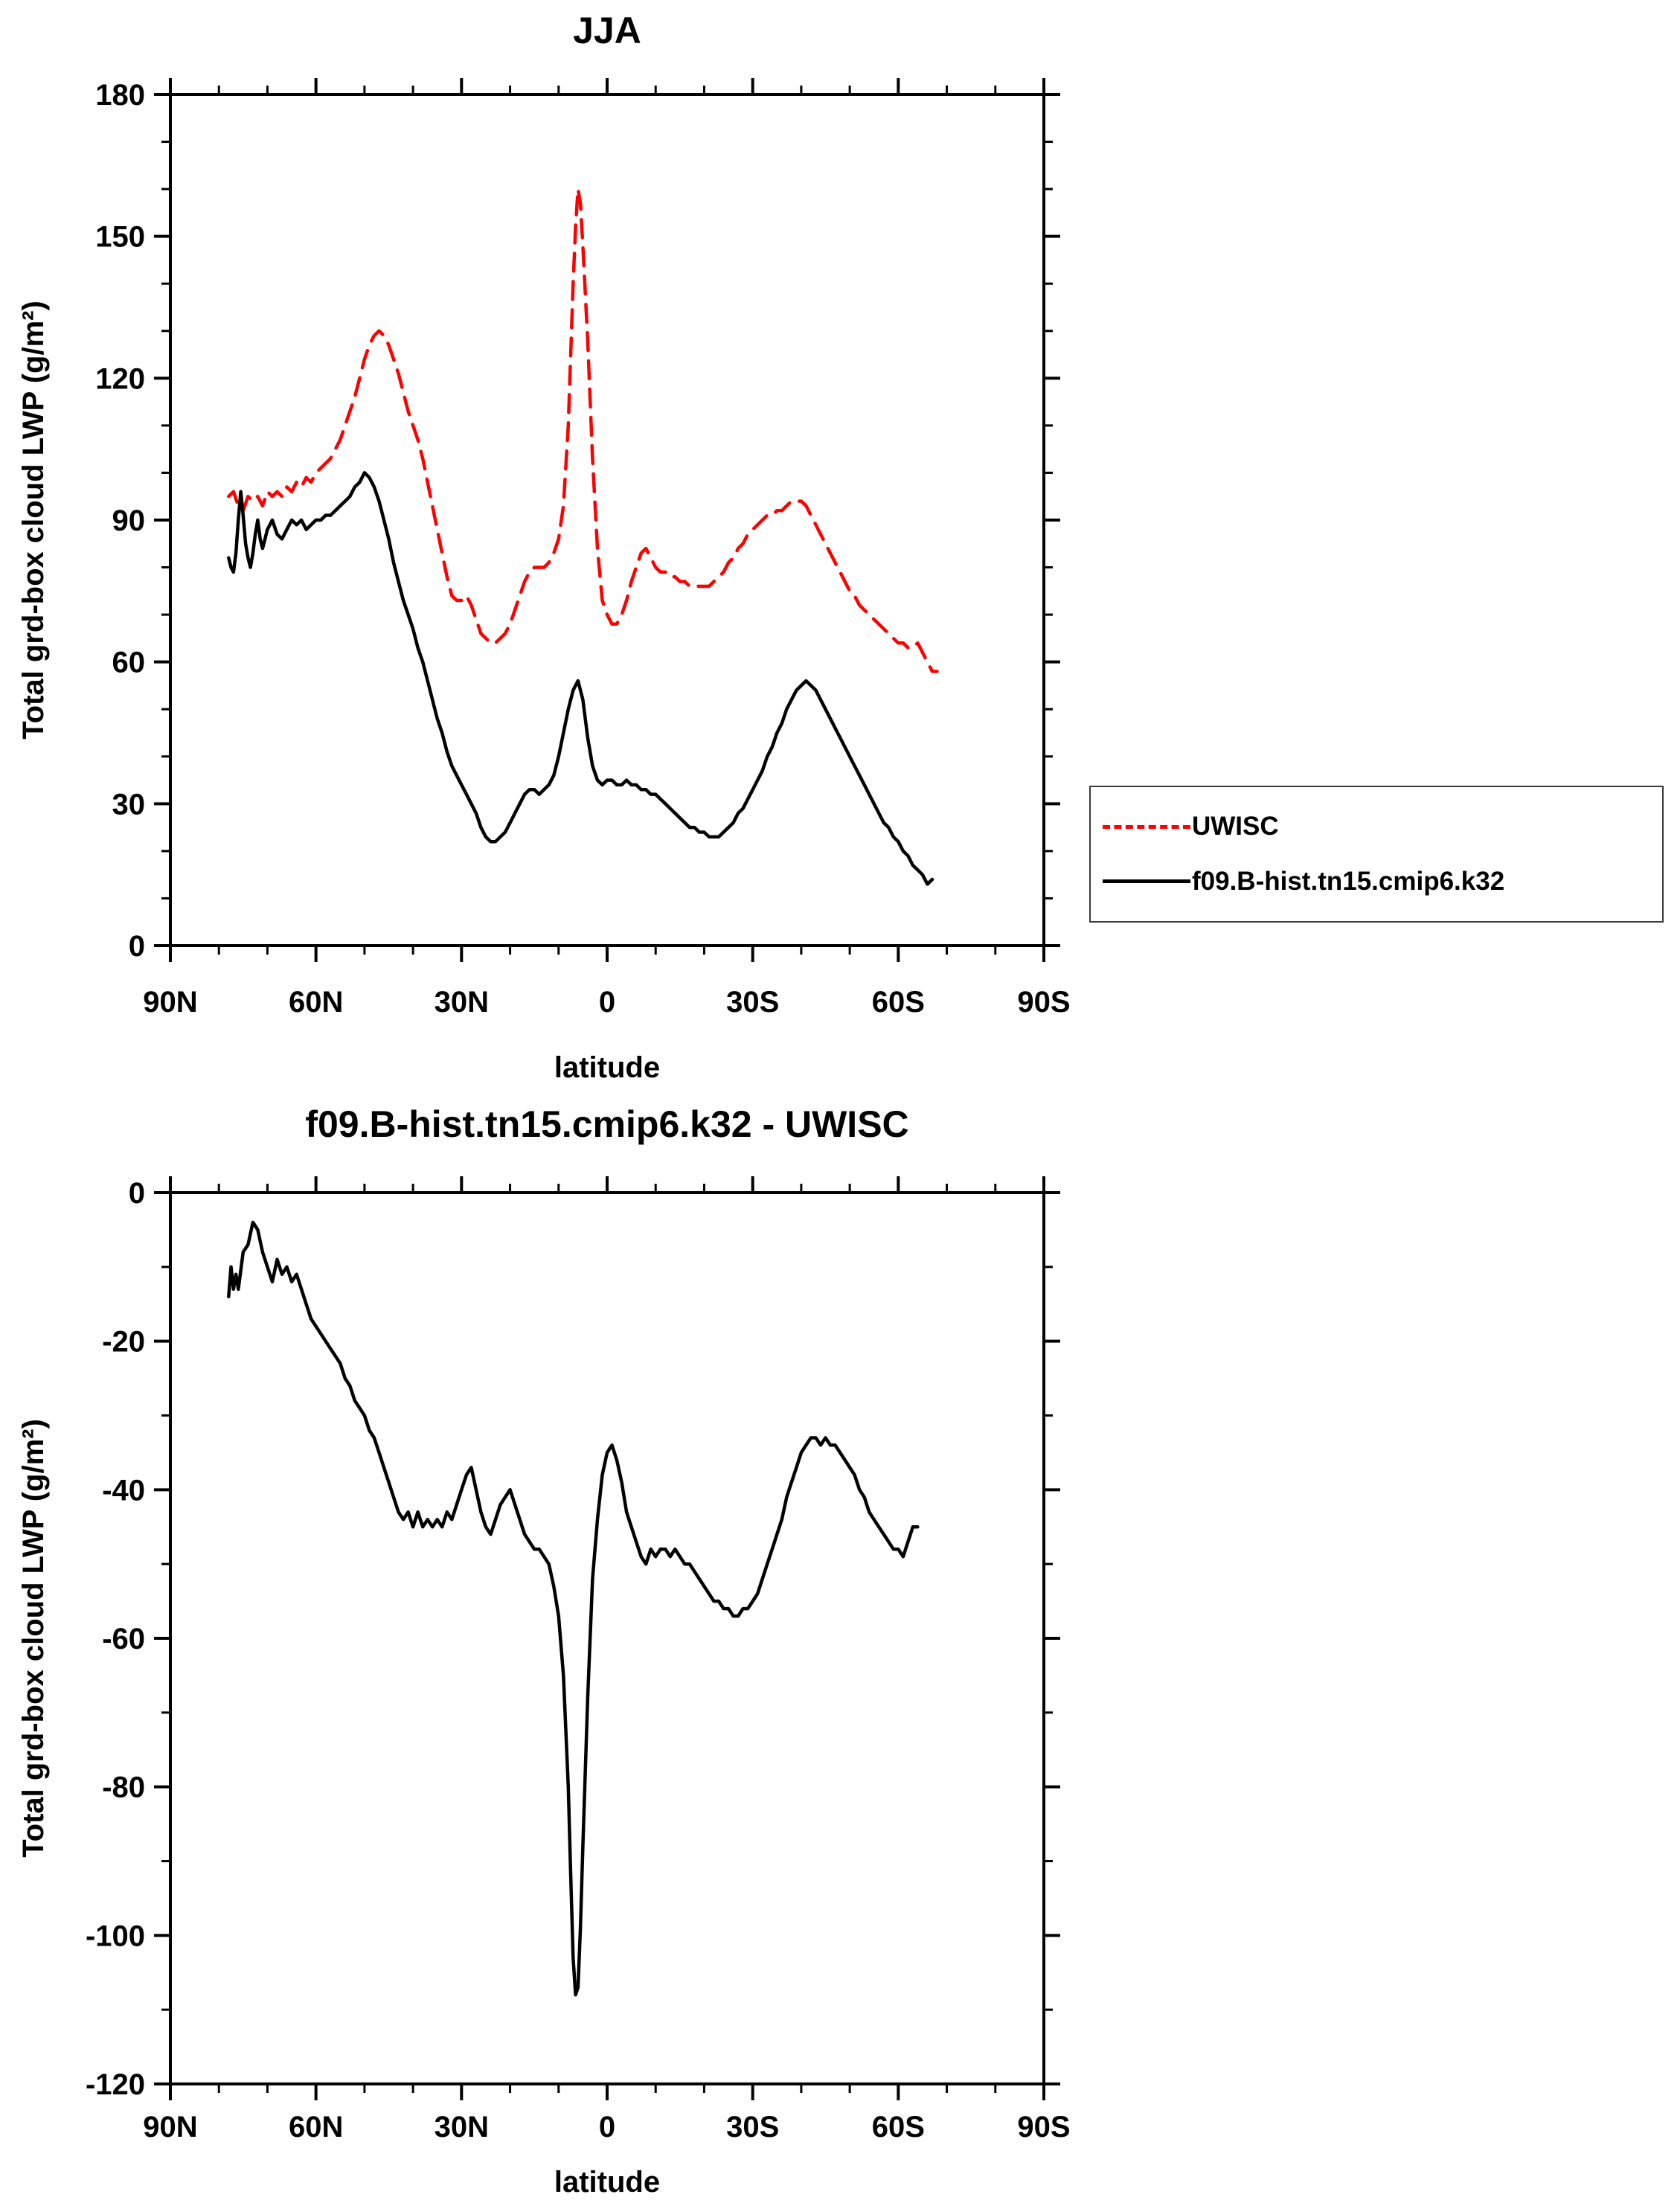 The width and height of the screenshot is (1680, 2203). Describe the element at coordinates (123, 1490) in the screenshot. I see `y-tick-label: -40` at that location.